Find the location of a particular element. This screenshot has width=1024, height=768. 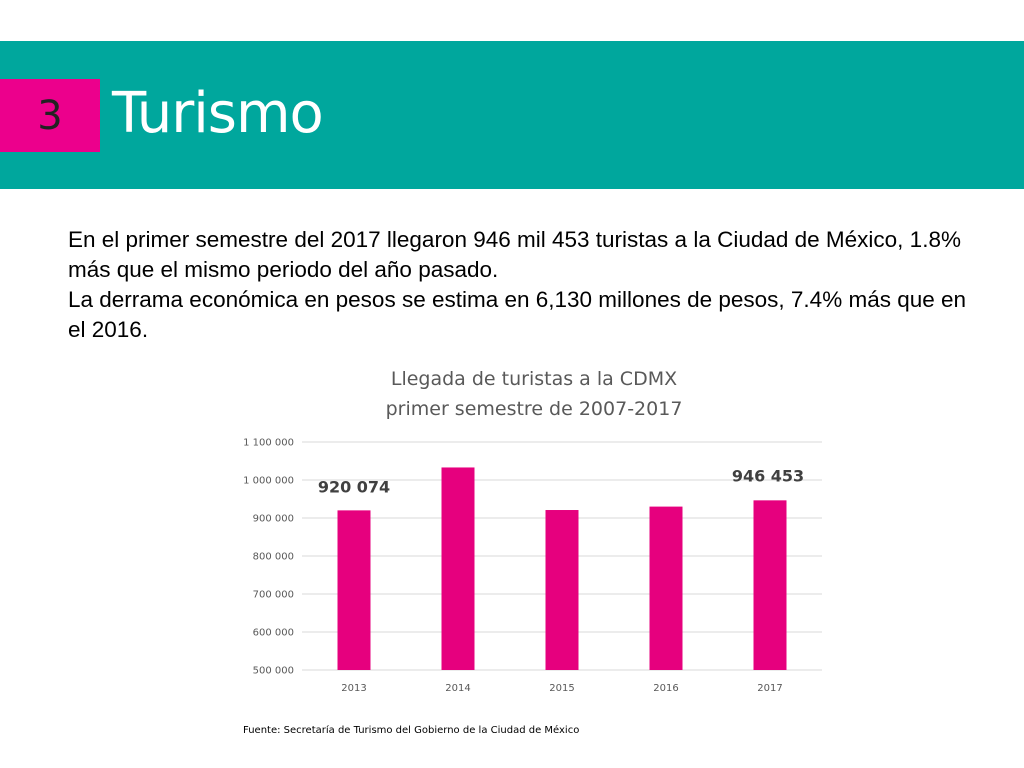

page-title: Turismo is located at coordinates (218, 113).